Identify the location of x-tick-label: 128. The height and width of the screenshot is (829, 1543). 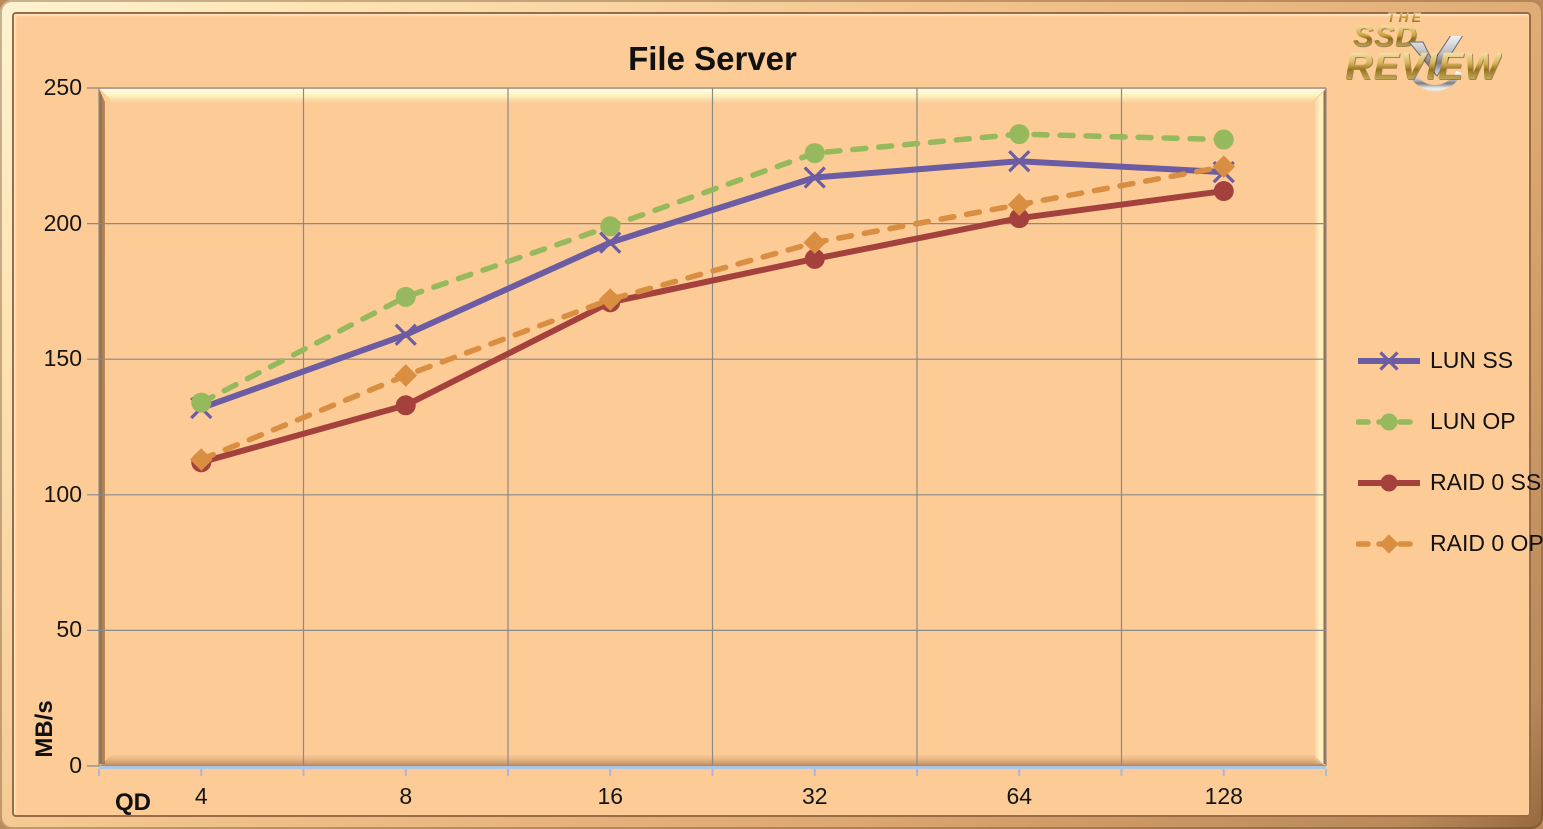
(1223, 796).